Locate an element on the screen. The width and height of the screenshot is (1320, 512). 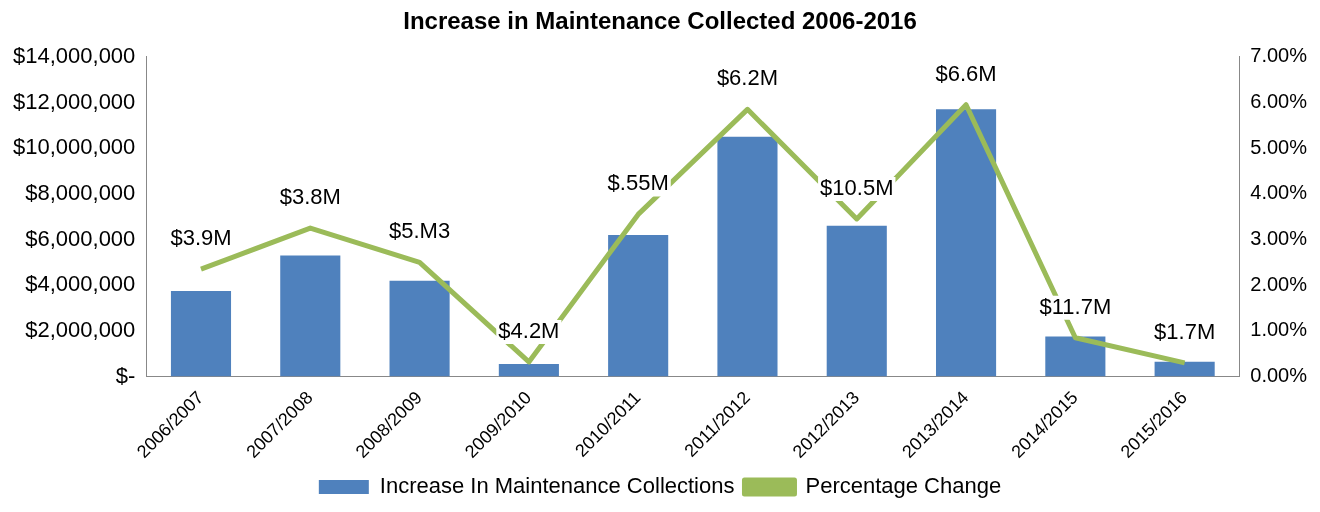
annotation: $3.8M is located at coordinates (310, 197).